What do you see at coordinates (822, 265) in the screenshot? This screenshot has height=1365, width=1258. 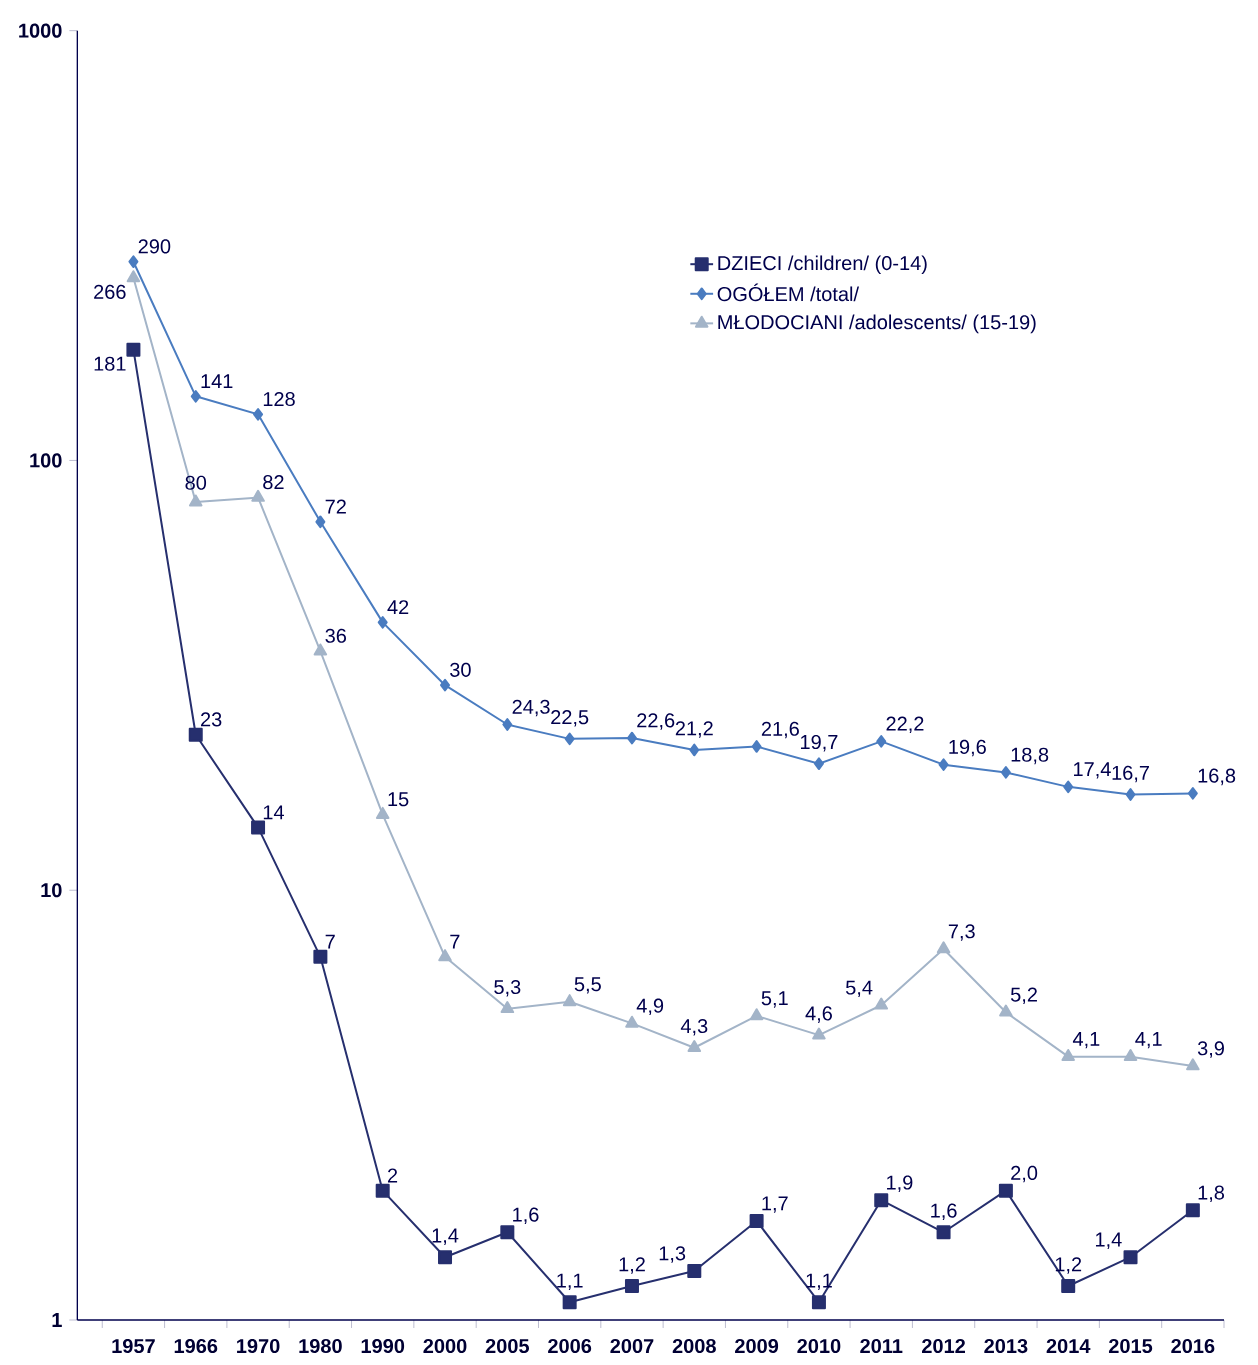 I see `legend-label: DZIECI /children/ (0-14)` at bounding box center [822, 265].